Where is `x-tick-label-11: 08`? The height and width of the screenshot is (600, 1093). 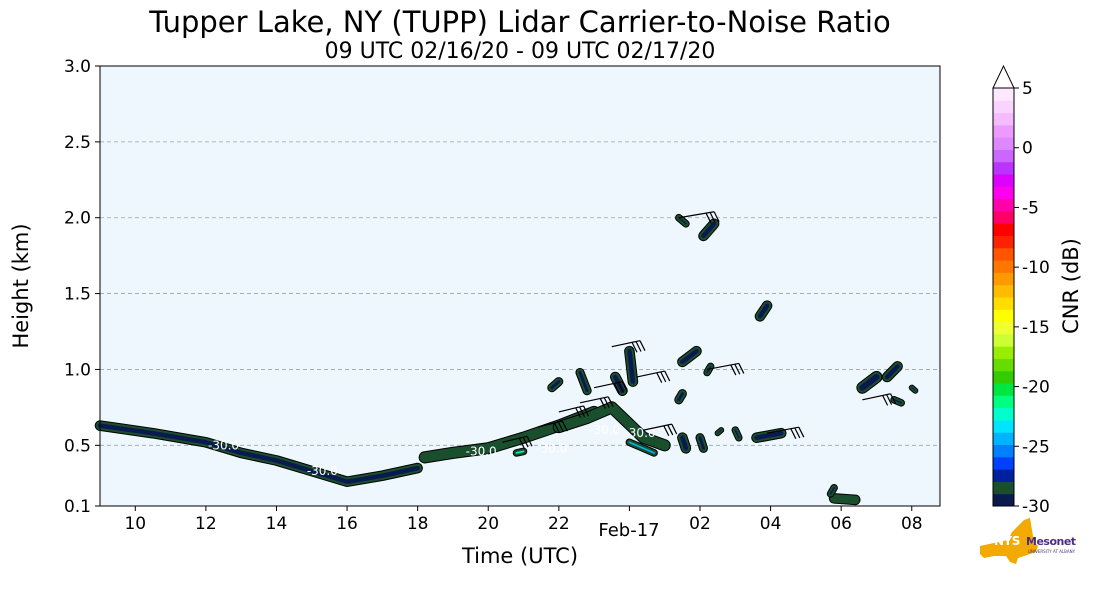
x-tick-label-11: 08 is located at coordinates (912, 524).